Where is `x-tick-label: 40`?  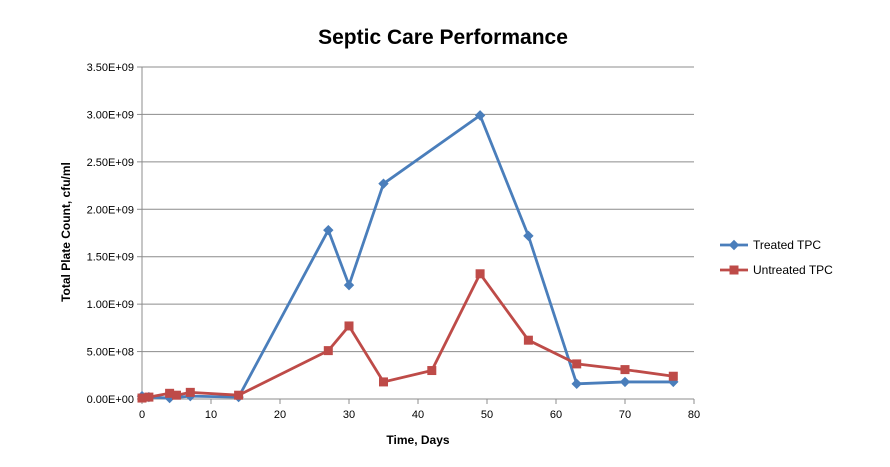
x-tick-label: 40 is located at coordinates (418, 415).